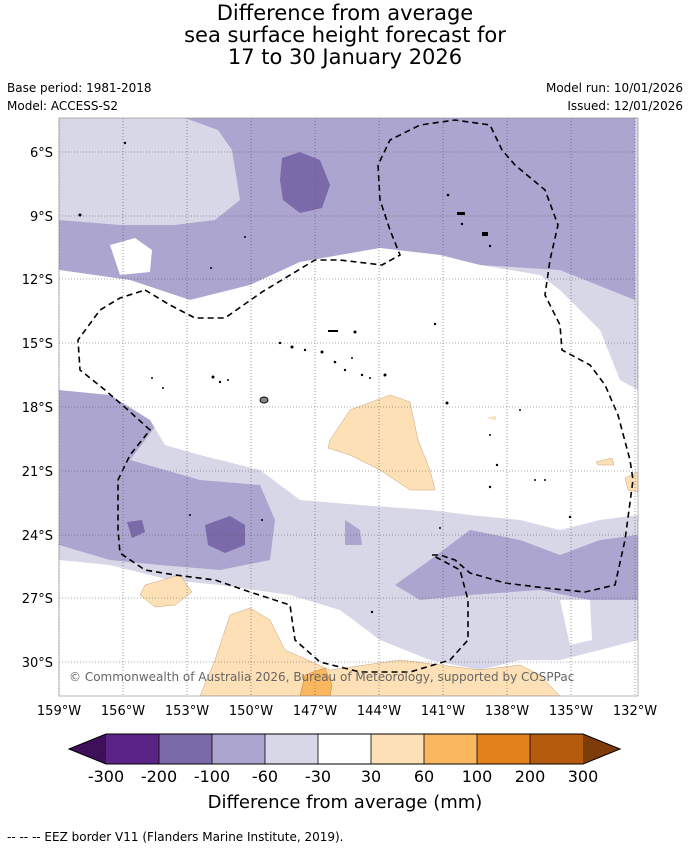  I want to click on colorbar-tick-minus200: -200, so click(159, 776).